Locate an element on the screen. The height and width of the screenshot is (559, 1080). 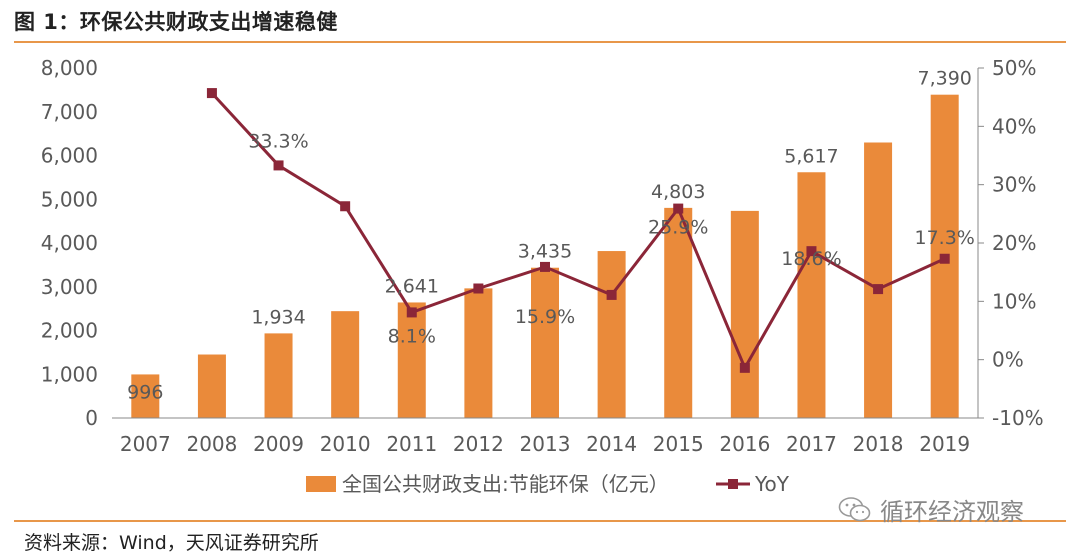
x-tick-label: 2012 is located at coordinates (478, 444).